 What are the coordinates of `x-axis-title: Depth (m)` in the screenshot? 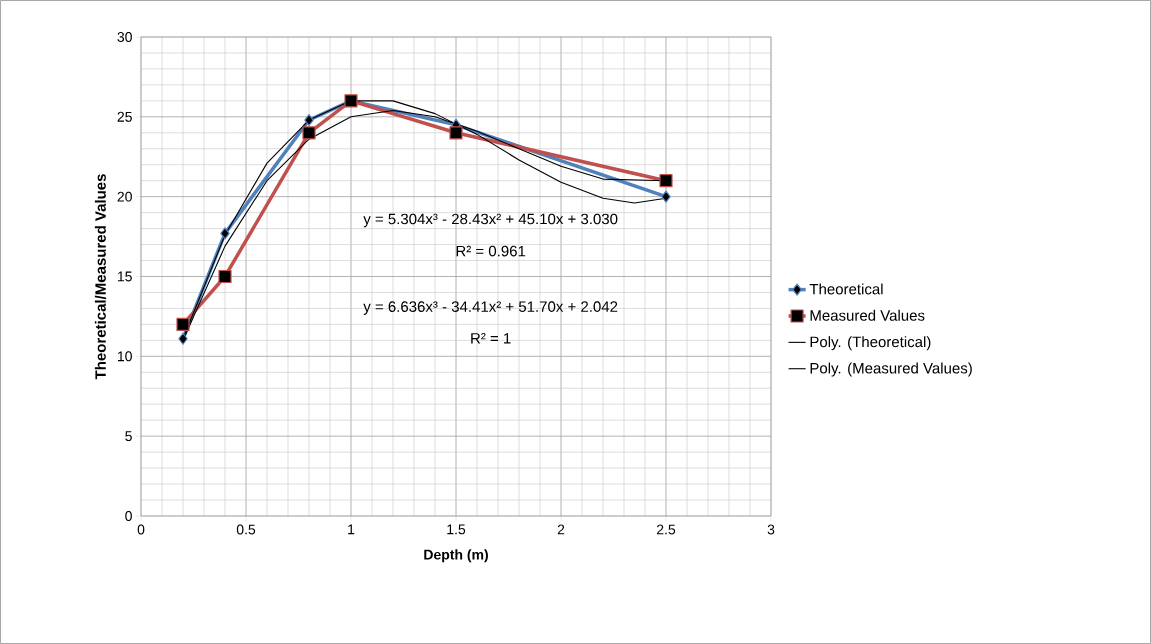 It's located at (456, 556).